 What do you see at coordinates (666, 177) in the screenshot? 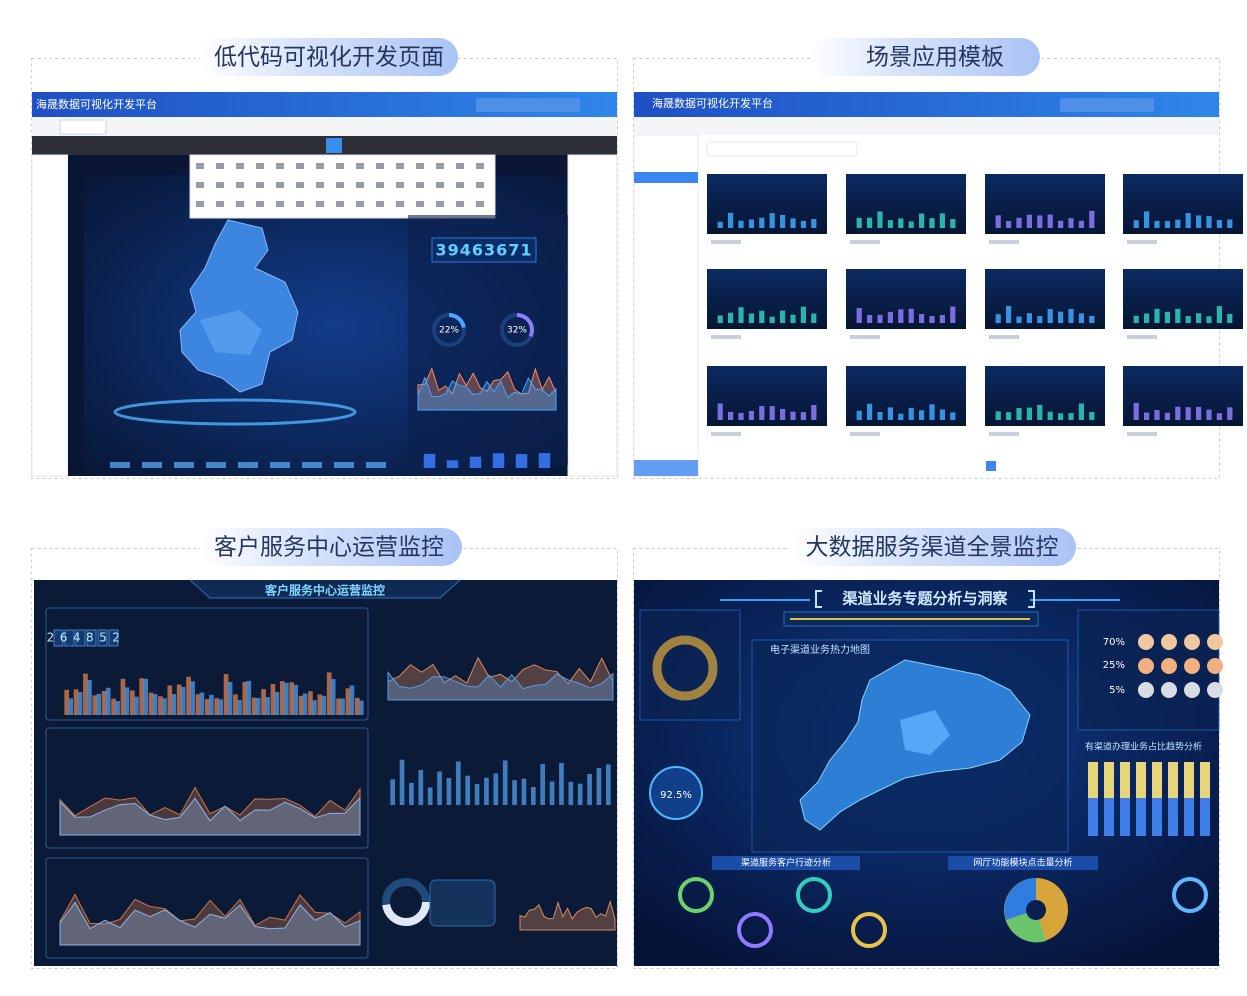
I see `sidebar-active` at bounding box center [666, 177].